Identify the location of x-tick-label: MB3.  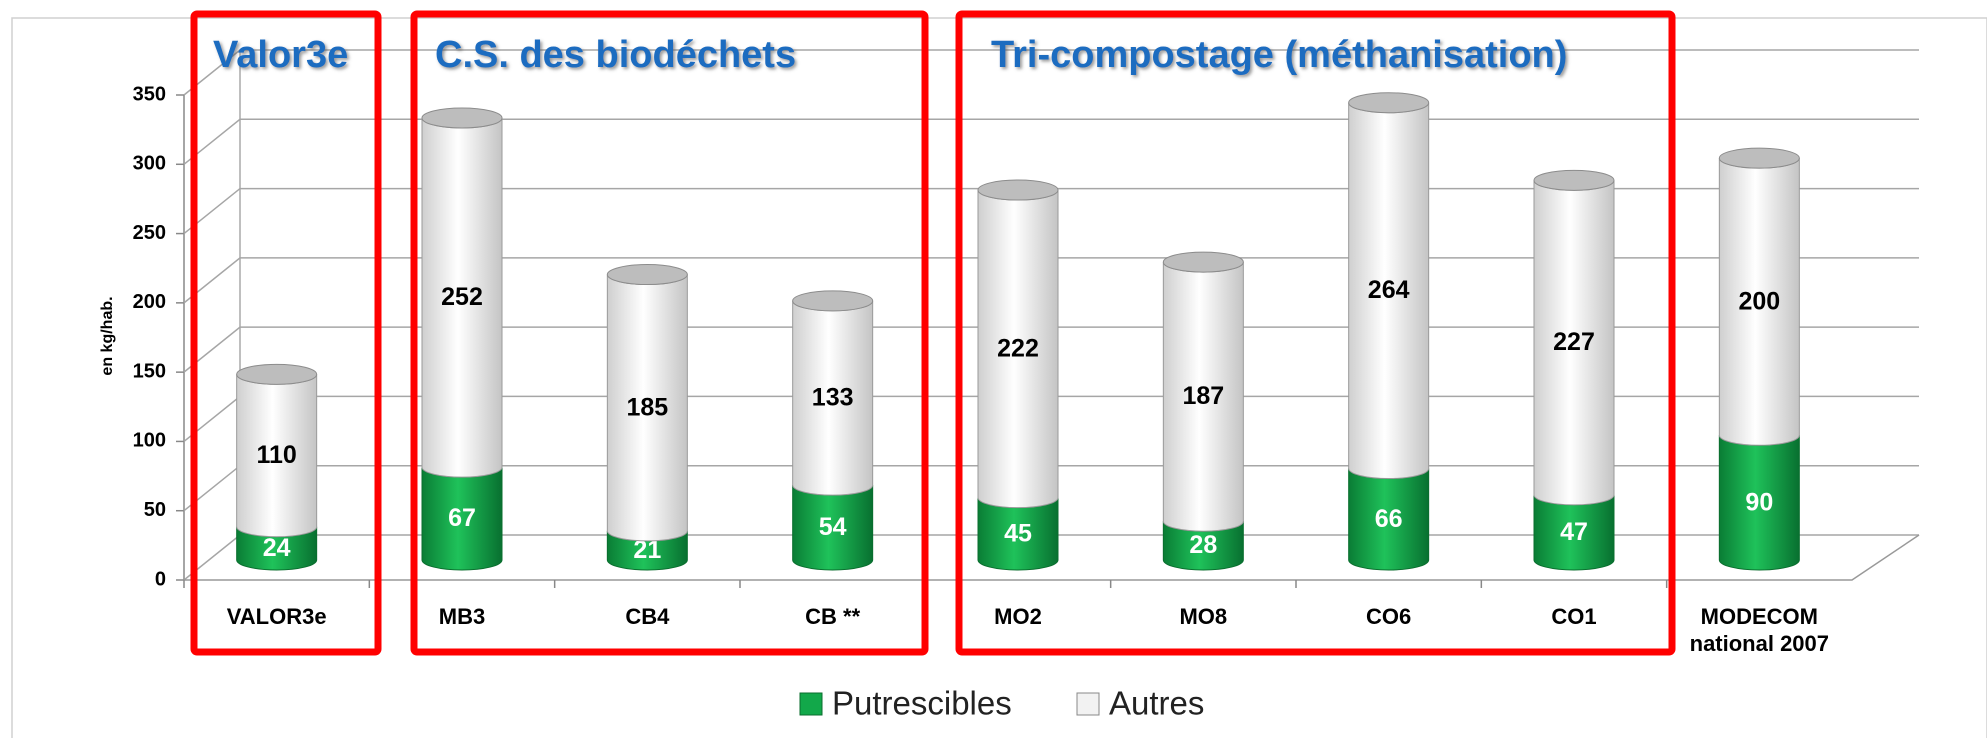
(462, 616).